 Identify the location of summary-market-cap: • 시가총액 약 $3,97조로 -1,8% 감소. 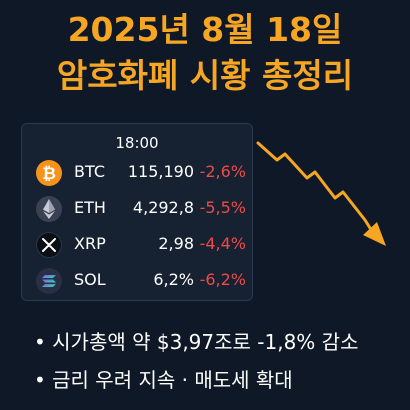
(196, 342).